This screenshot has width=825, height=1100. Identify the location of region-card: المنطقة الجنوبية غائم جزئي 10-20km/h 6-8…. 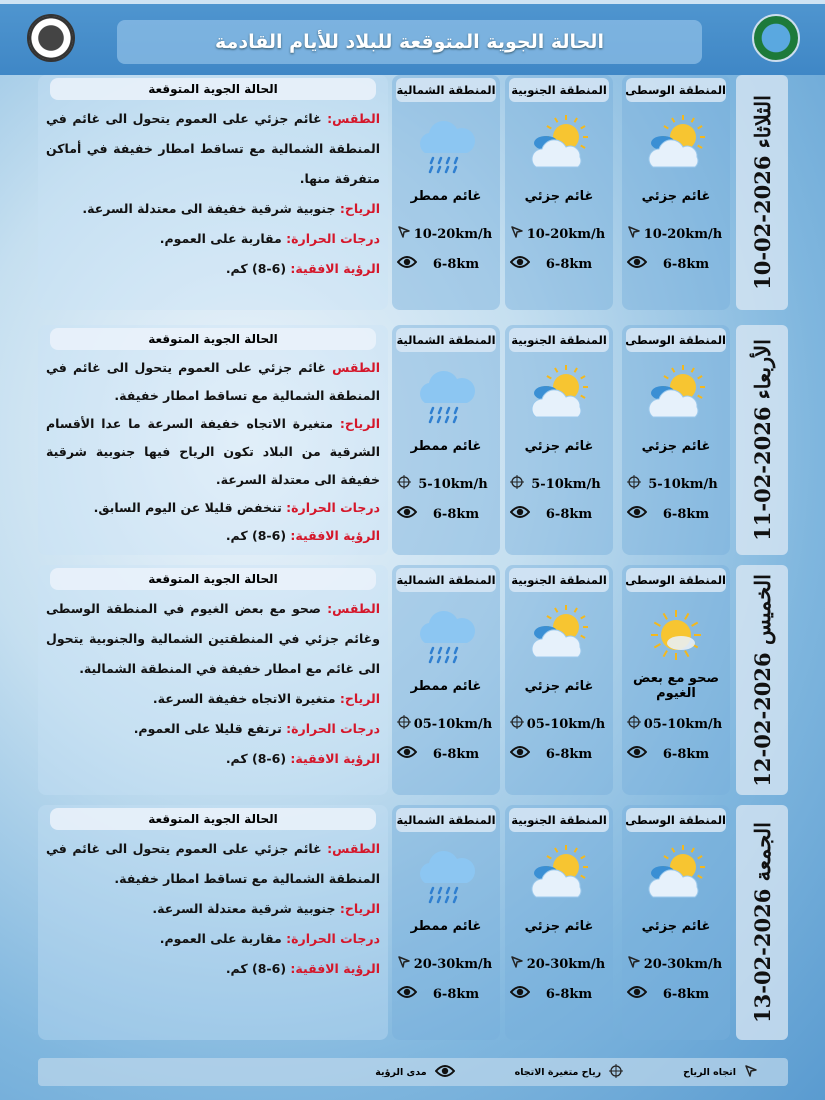
(559, 192).